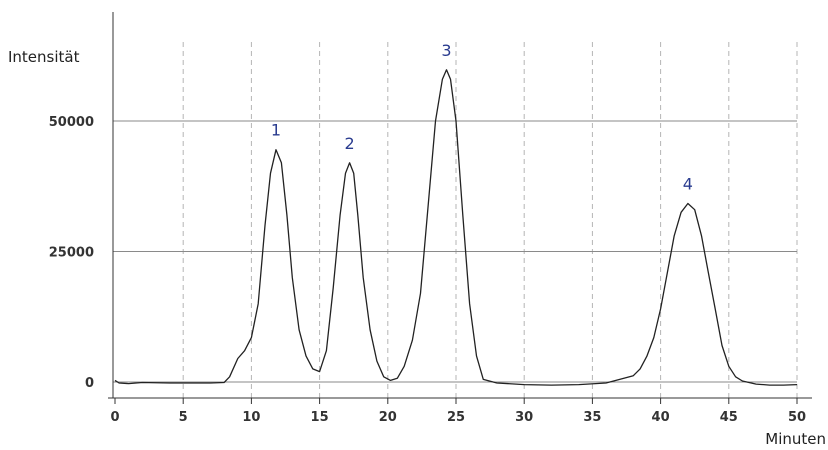 The height and width of the screenshot is (450, 828). Describe the element at coordinates (350, 143) in the screenshot. I see `peak-label-2: 2` at that location.